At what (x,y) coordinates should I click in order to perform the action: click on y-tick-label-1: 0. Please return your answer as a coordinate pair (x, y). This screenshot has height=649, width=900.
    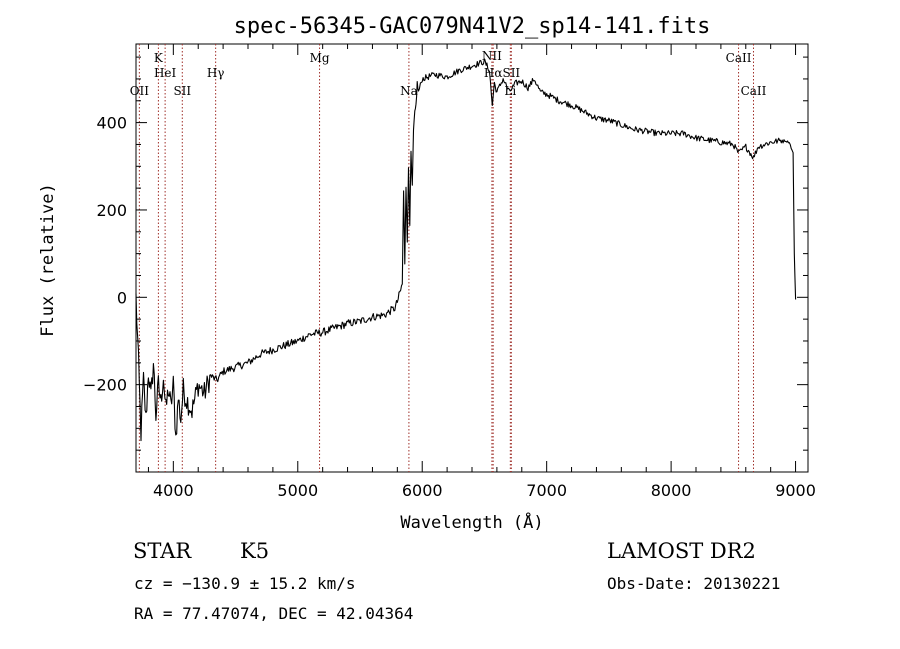
    Looking at the image, I should click on (122, 297).